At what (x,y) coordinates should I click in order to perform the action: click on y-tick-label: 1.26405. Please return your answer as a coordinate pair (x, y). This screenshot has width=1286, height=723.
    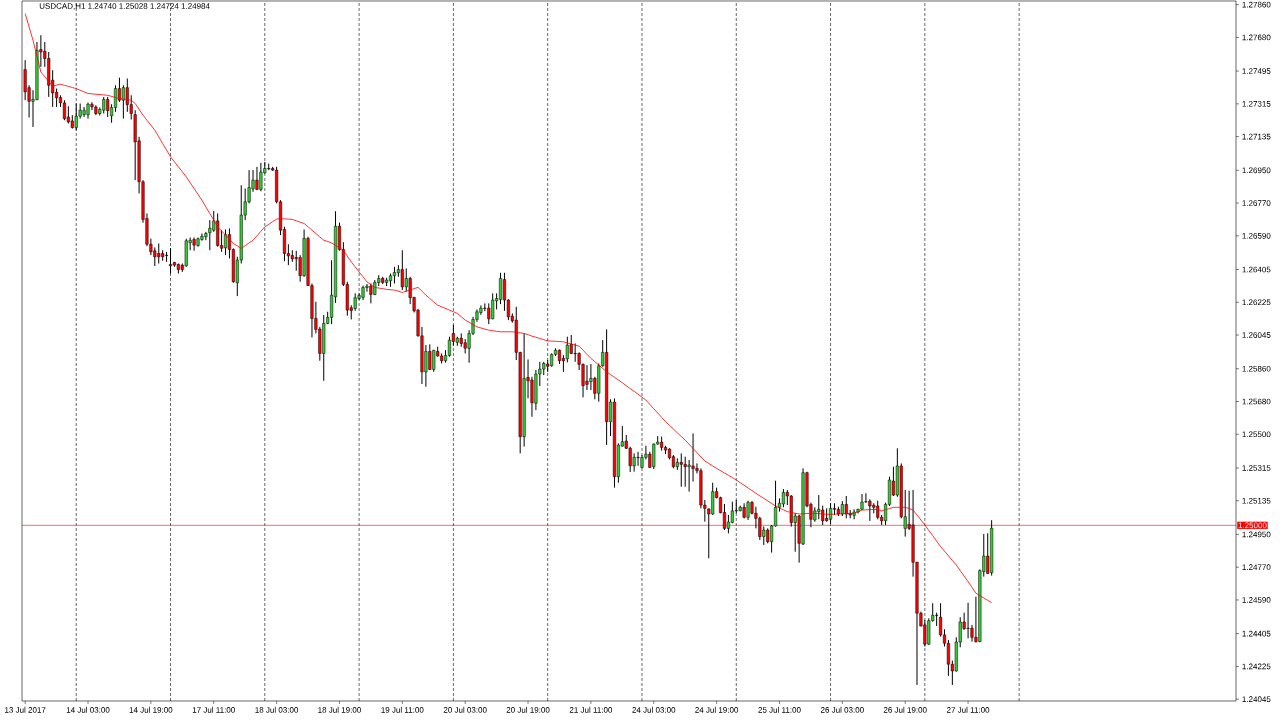
    Looking at the image, I should click on (1256, 269).